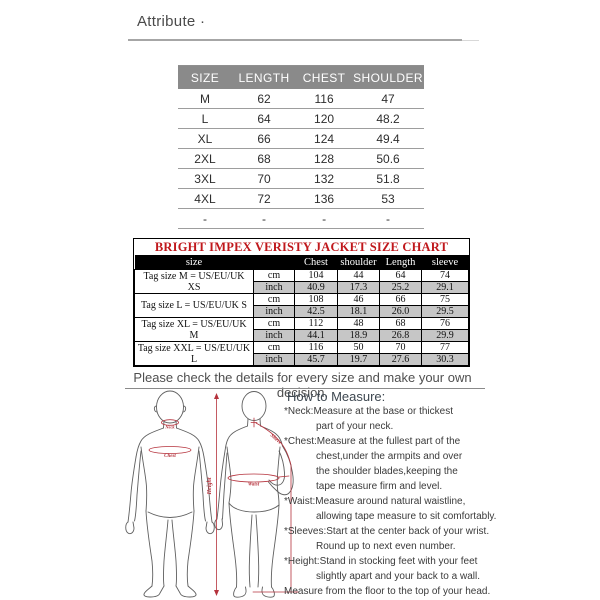 This screenshot has height=600, width=600. What do you see at coordinates (205, 198) in the screenshot?
I see `cell: 4XL` at bounding box center [205, 198].